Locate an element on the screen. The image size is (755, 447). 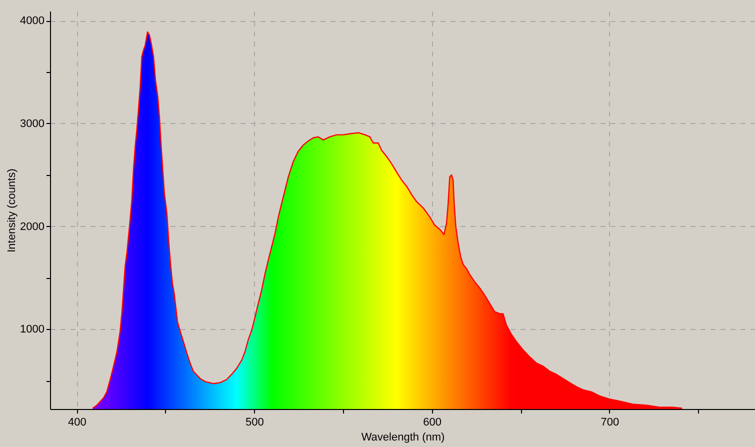
x-tick-label: 700 is located at coordinates (610, 422).